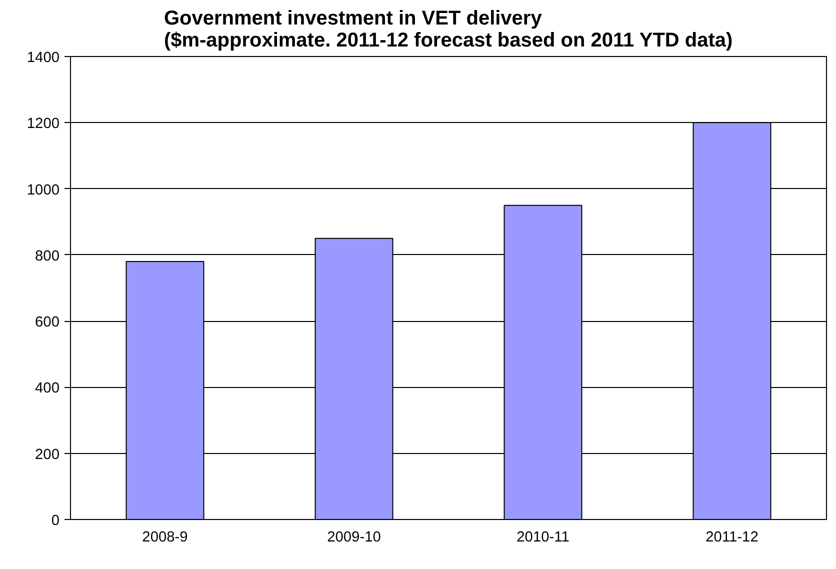 This screenshot has width=836, height=569. I want to click on y-tick-label: 1400, so click(43, 58).